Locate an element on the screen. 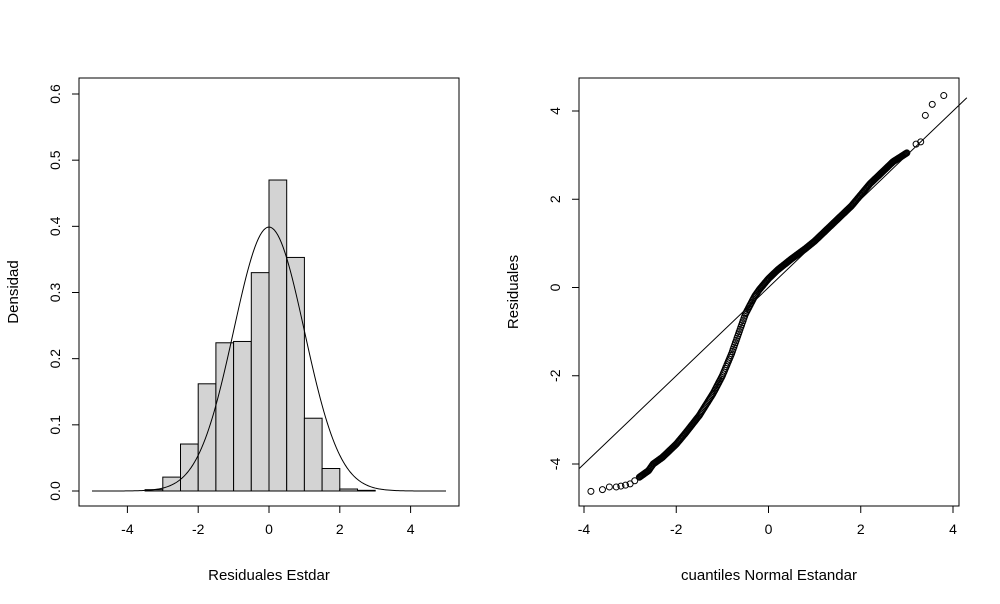 The height and width of the screenshot is (604, 1000). histogram-y-tick-label-6: 0.6 is located at coordinates (55, 94).